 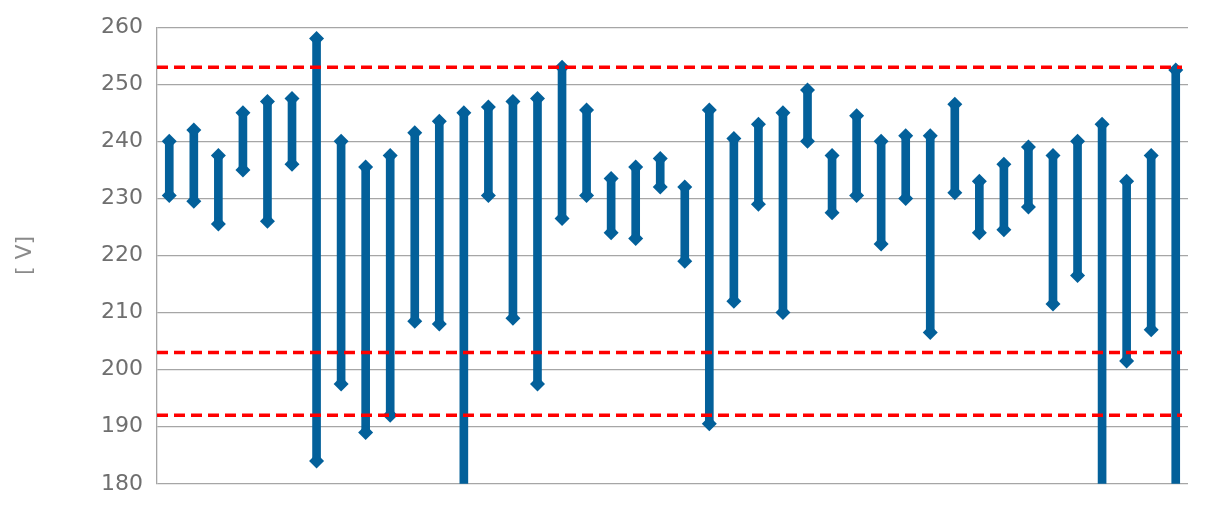 I want to click on y-tick-label: 220, so click(x=122, y=254).